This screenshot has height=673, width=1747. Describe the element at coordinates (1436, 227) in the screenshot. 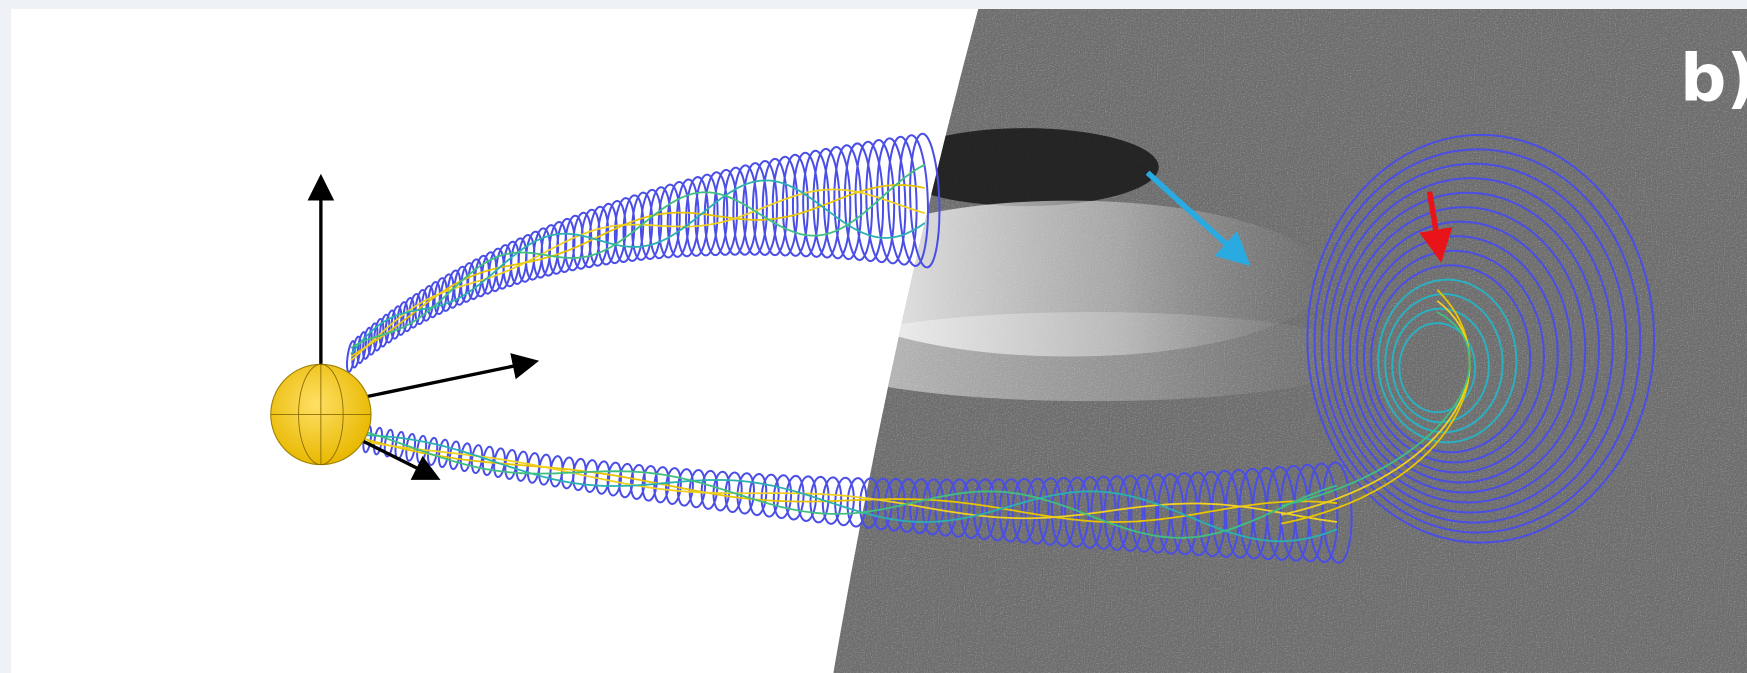

I see `red-arrow` at that location.